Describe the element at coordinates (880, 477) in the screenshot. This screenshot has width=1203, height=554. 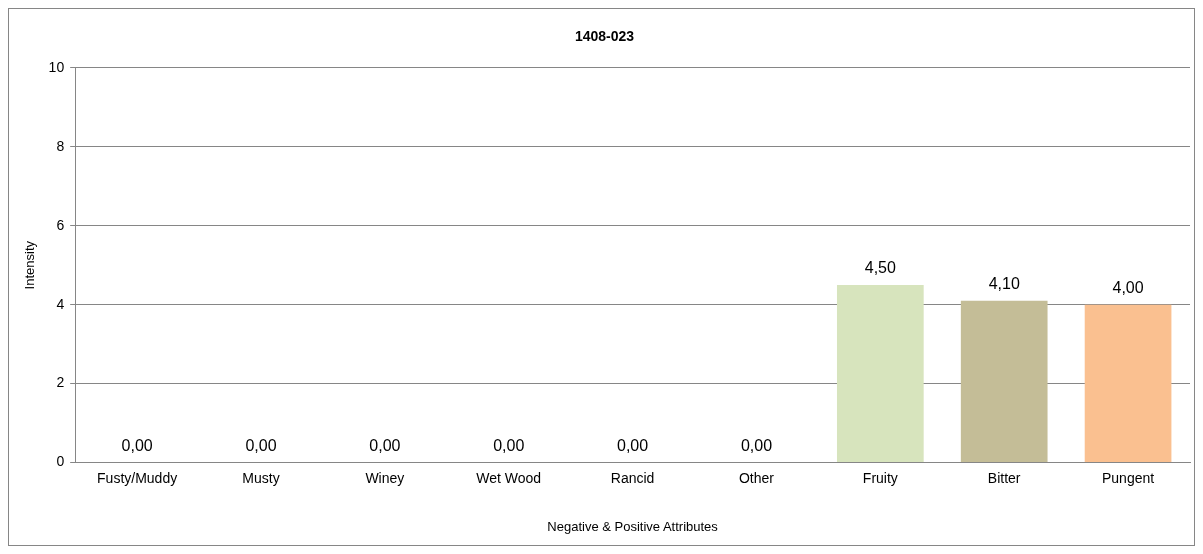
I see `x-tick-label: Fruity` at that location.